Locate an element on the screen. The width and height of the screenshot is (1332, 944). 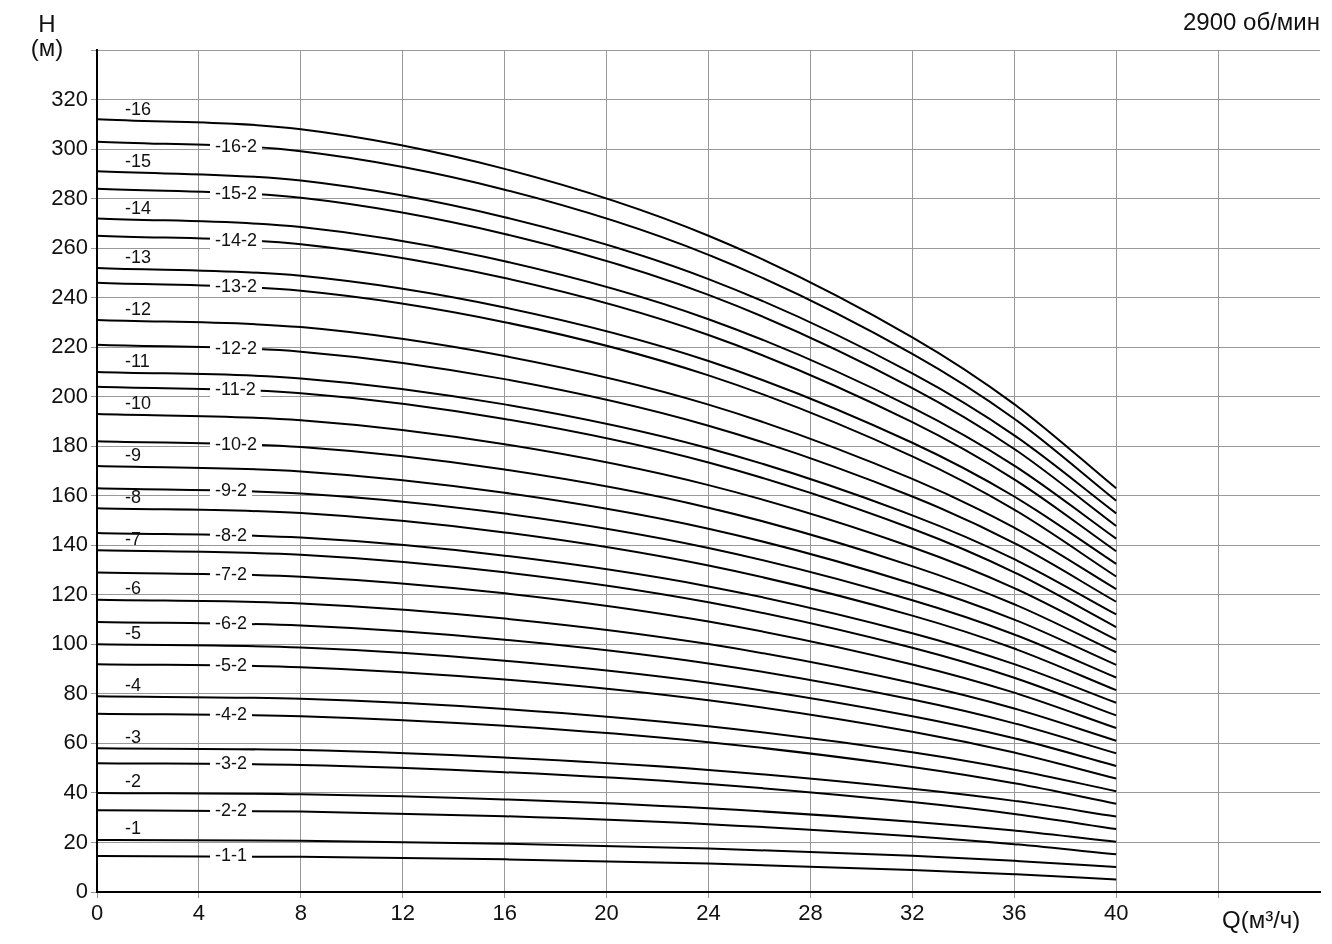
series-label: -16 is located at coordinates (138, 108).